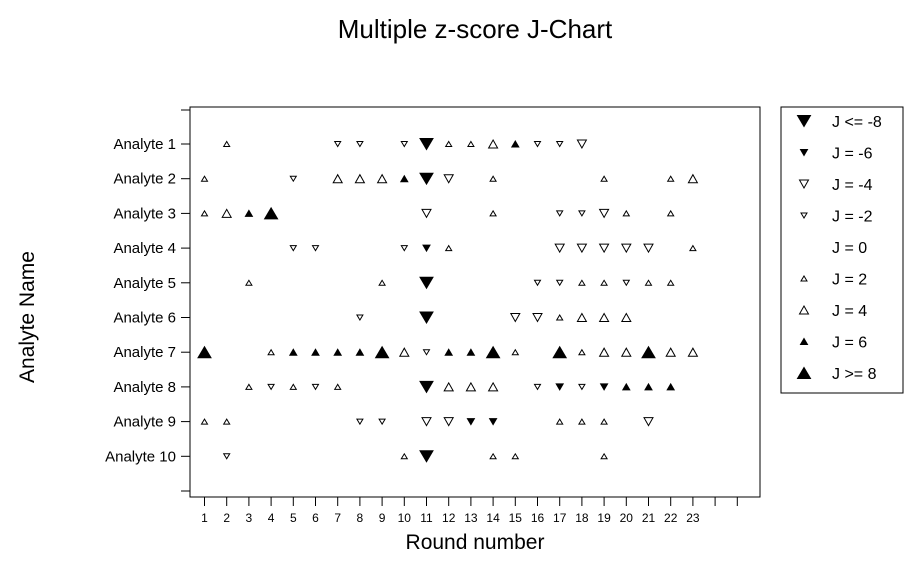 This screenshot has width=912, height=575. Describe the element at coordinates (144, 144) in the screenshot. I see `y-tick-label: Analyte 1` at that location.